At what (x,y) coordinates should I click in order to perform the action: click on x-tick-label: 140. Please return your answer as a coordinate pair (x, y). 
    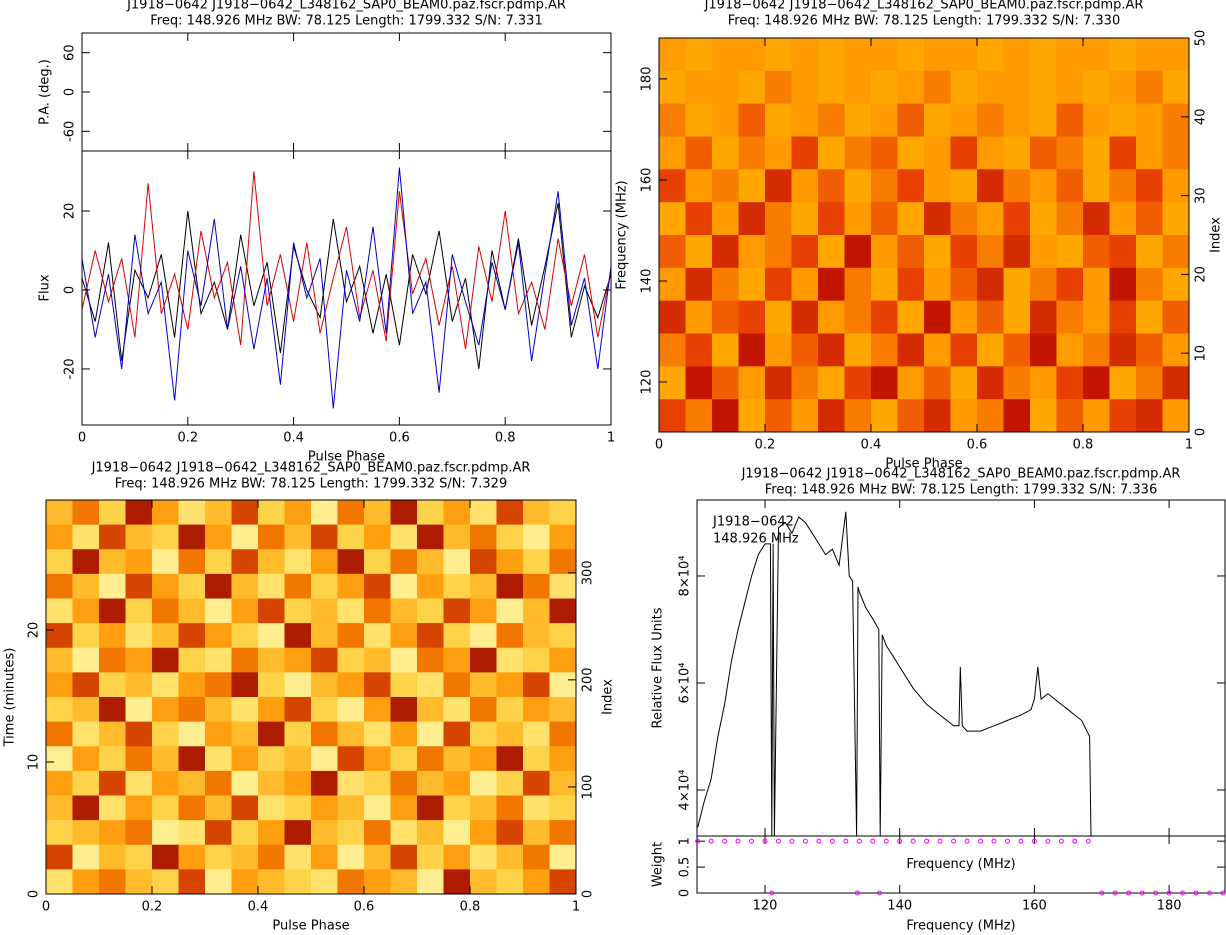
    Looking at the image, I should click on (899, 906).